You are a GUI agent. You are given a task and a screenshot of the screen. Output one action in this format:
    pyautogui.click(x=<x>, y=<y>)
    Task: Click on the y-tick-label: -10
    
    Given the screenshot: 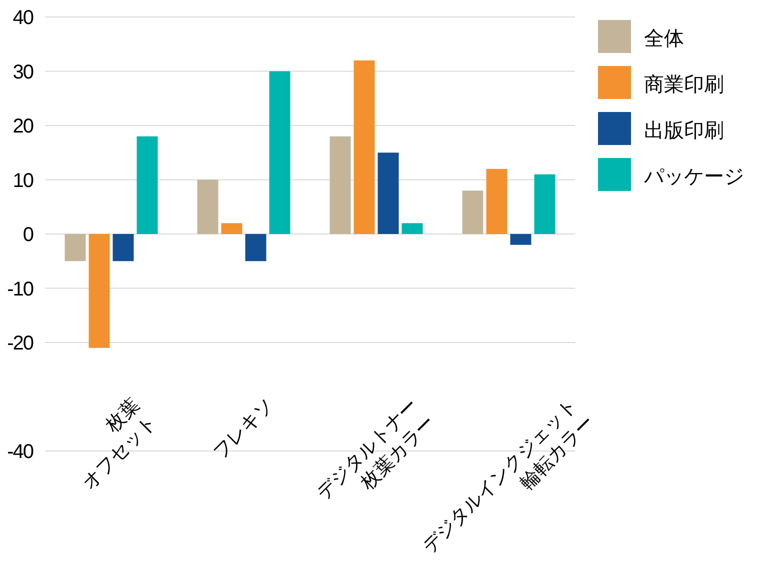 What is the action you would take?
    pyautogui.click(x=20, y=289)
    